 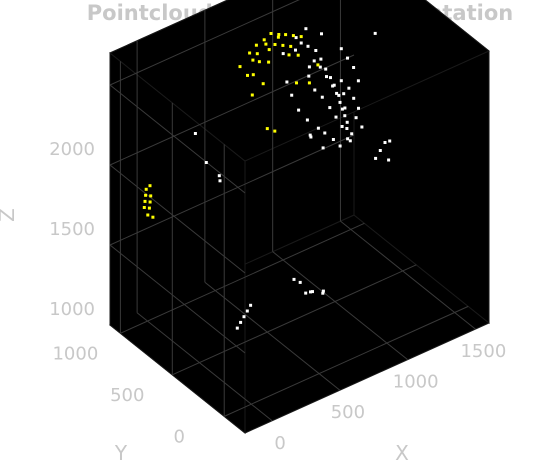 I want to click on y-tick-label: 0, so click(x=178, y=436).